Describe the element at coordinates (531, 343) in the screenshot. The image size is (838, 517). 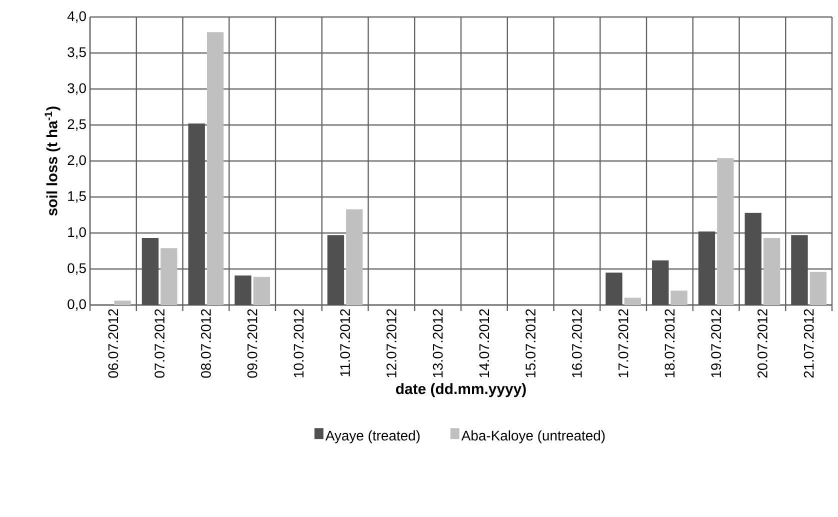
I see `x-tick-label: 15.07.2012` at that location.